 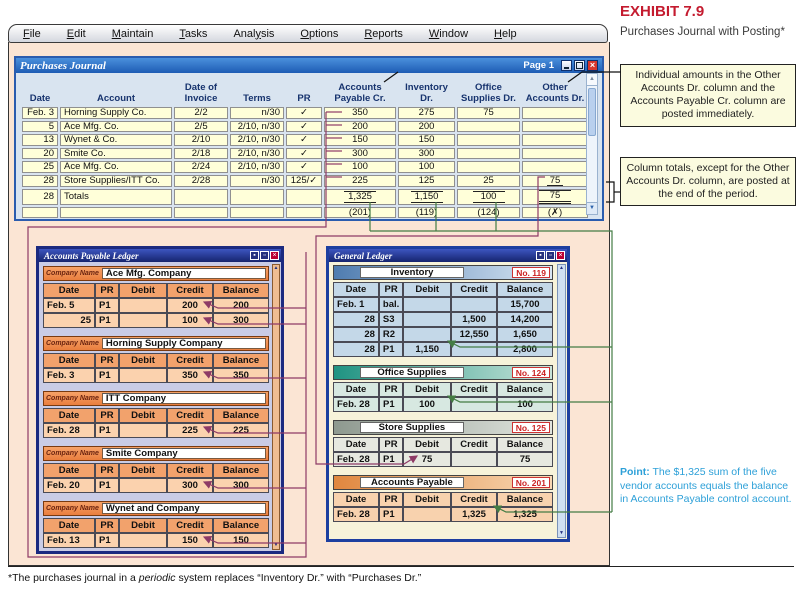 I want to click on ledger-row: Feb. 28 P1 1,325 1,325, so click(x=443, y=514).